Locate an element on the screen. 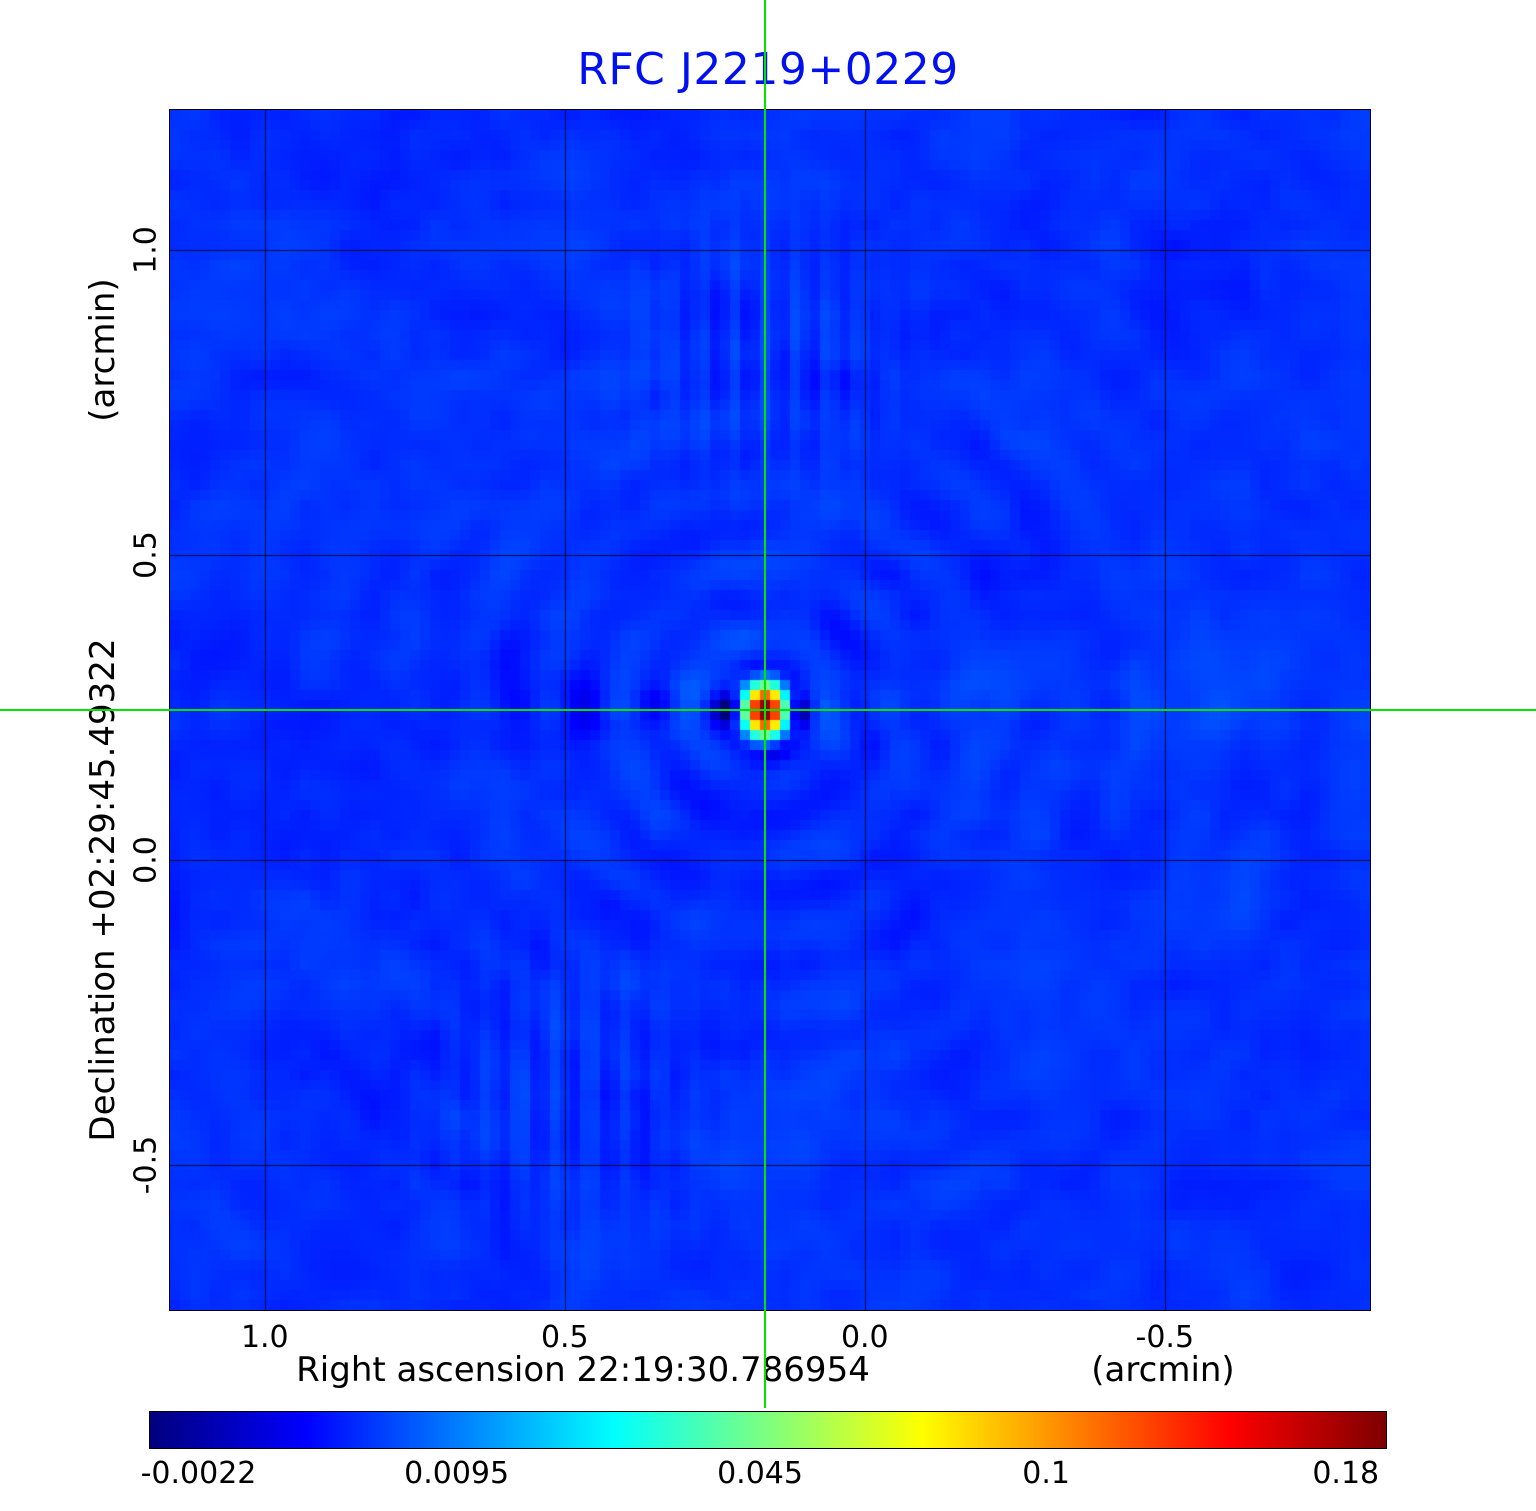 The width and height of the screenshot is (1536, 1511). colorbar-tick-label: 0.18 is located at coordinates (1346, 1473).